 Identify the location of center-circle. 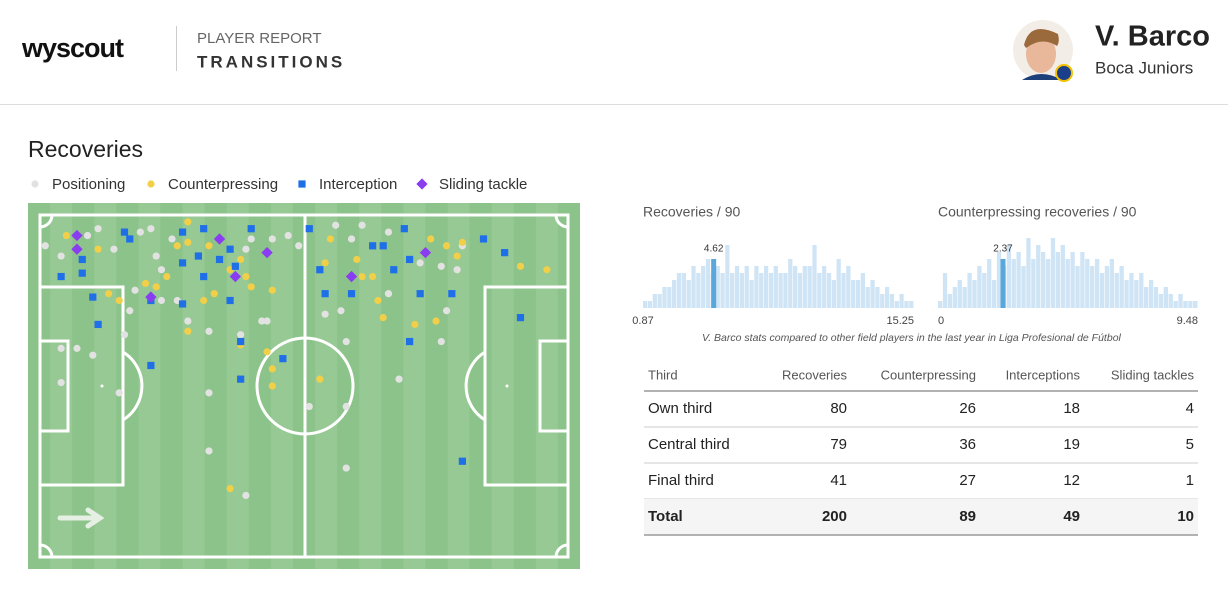
(305, 386).